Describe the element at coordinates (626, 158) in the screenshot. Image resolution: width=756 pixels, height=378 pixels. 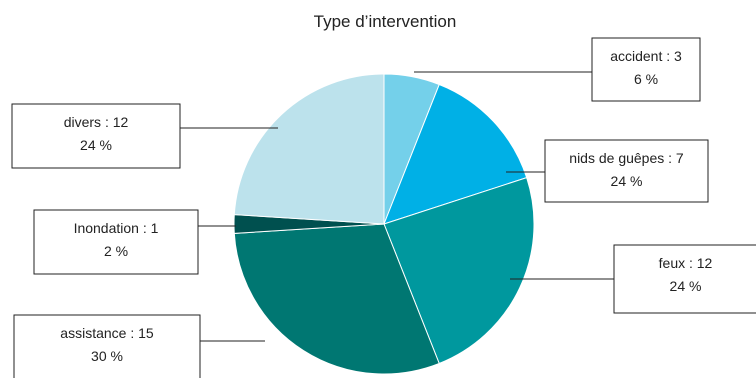
I see `slice-label: nids de guêpes : 7` at that location.